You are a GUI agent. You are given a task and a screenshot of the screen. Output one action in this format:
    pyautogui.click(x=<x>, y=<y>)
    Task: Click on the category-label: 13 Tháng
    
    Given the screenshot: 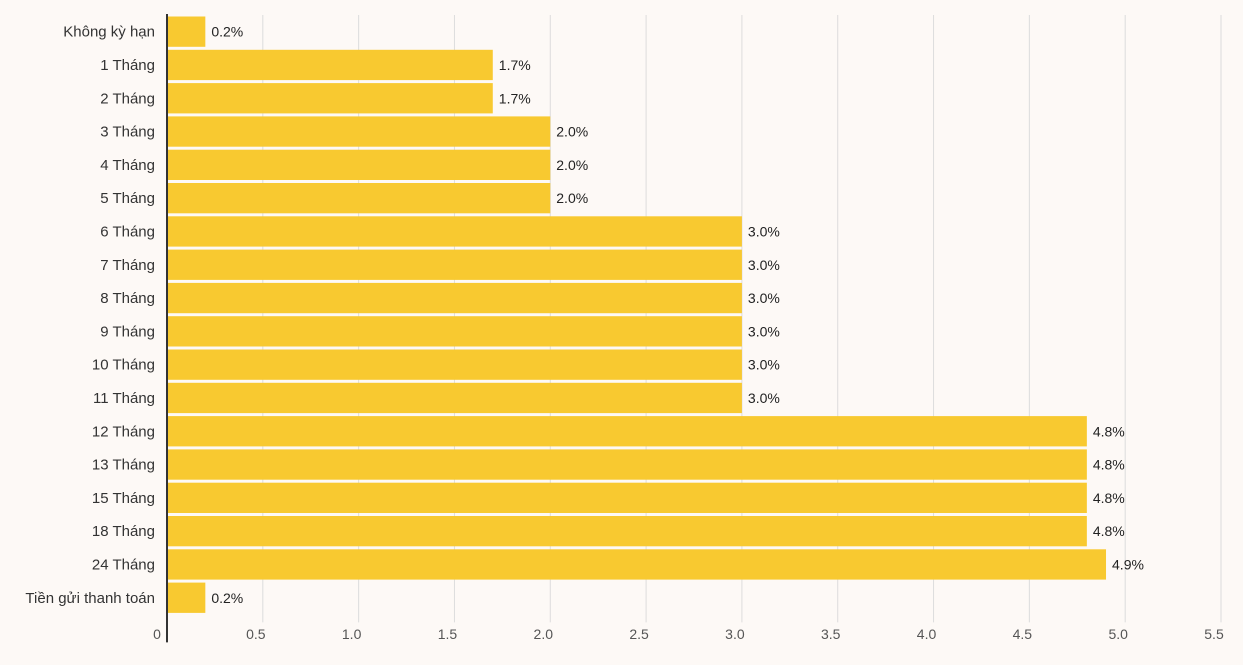 What is the action you would take?
    pyautogui.click(x=123, y=465)
    